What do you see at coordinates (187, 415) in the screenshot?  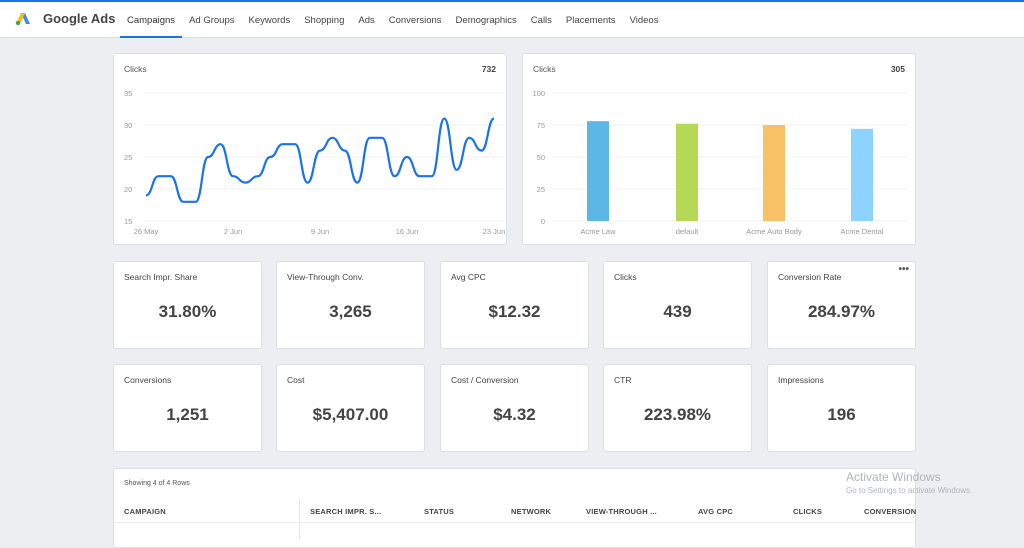 I see `kpi-value: 1,251` at bounding box center [187, 415].